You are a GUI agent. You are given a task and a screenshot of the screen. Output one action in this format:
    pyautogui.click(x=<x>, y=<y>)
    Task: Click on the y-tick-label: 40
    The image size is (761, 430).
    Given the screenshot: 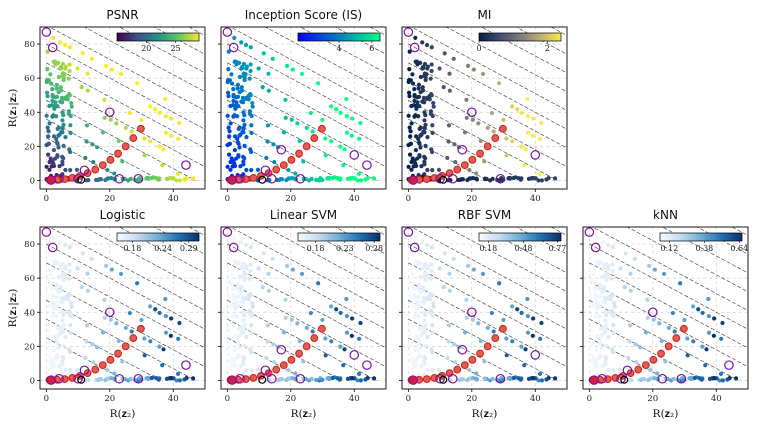 What is the action you would take?
    pyautogui.click(x=29, y=313)
    